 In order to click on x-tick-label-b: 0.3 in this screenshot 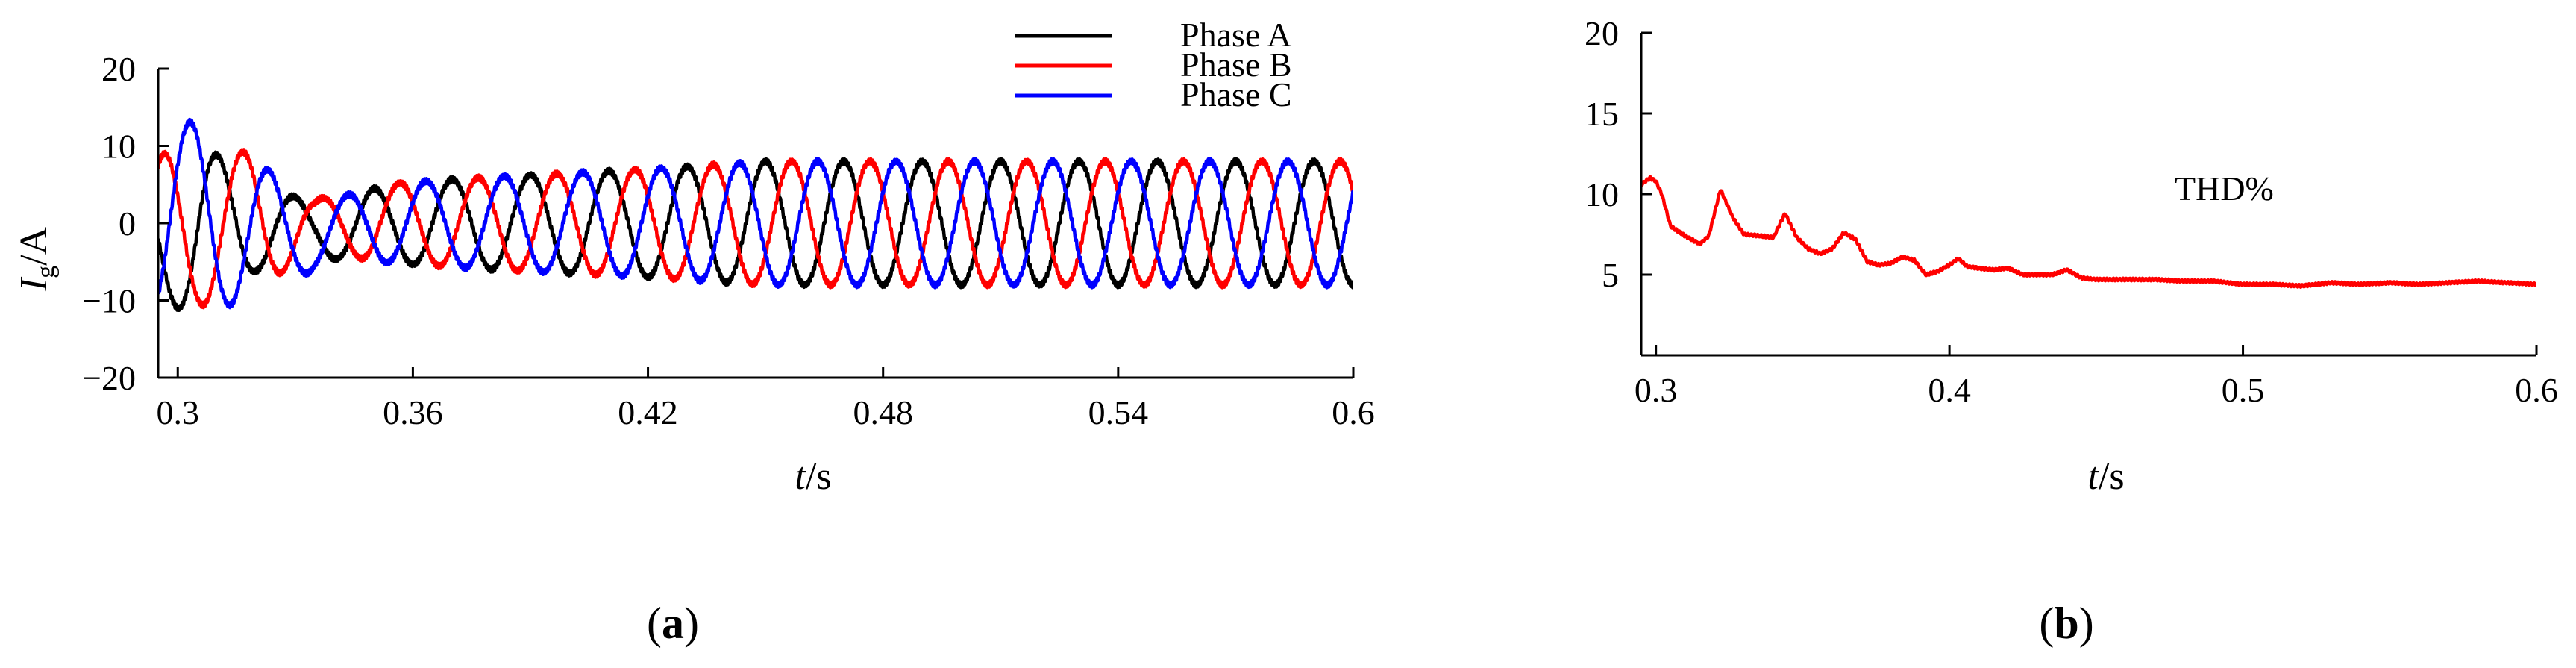, I will do `click(1656, 390)`.